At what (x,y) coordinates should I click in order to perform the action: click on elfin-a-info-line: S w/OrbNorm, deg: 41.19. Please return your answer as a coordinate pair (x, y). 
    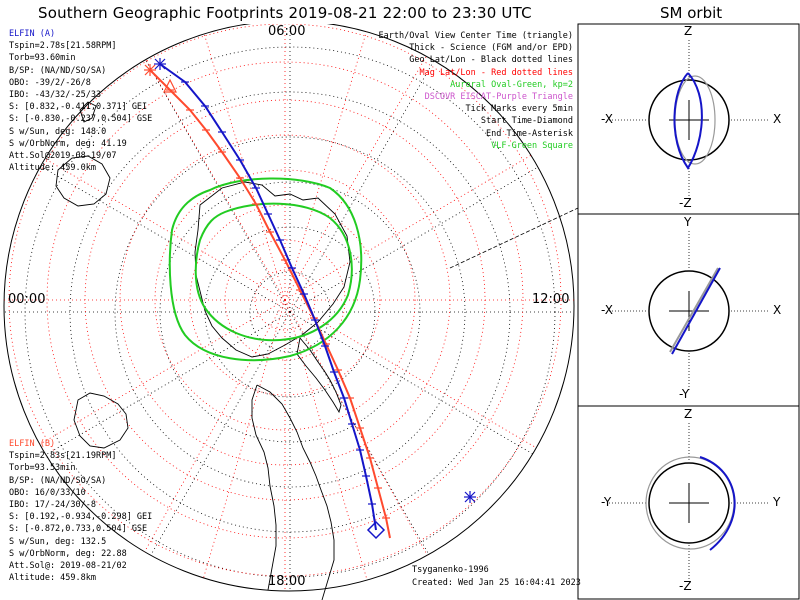
    Looking at the image, I should click on (68, 143).